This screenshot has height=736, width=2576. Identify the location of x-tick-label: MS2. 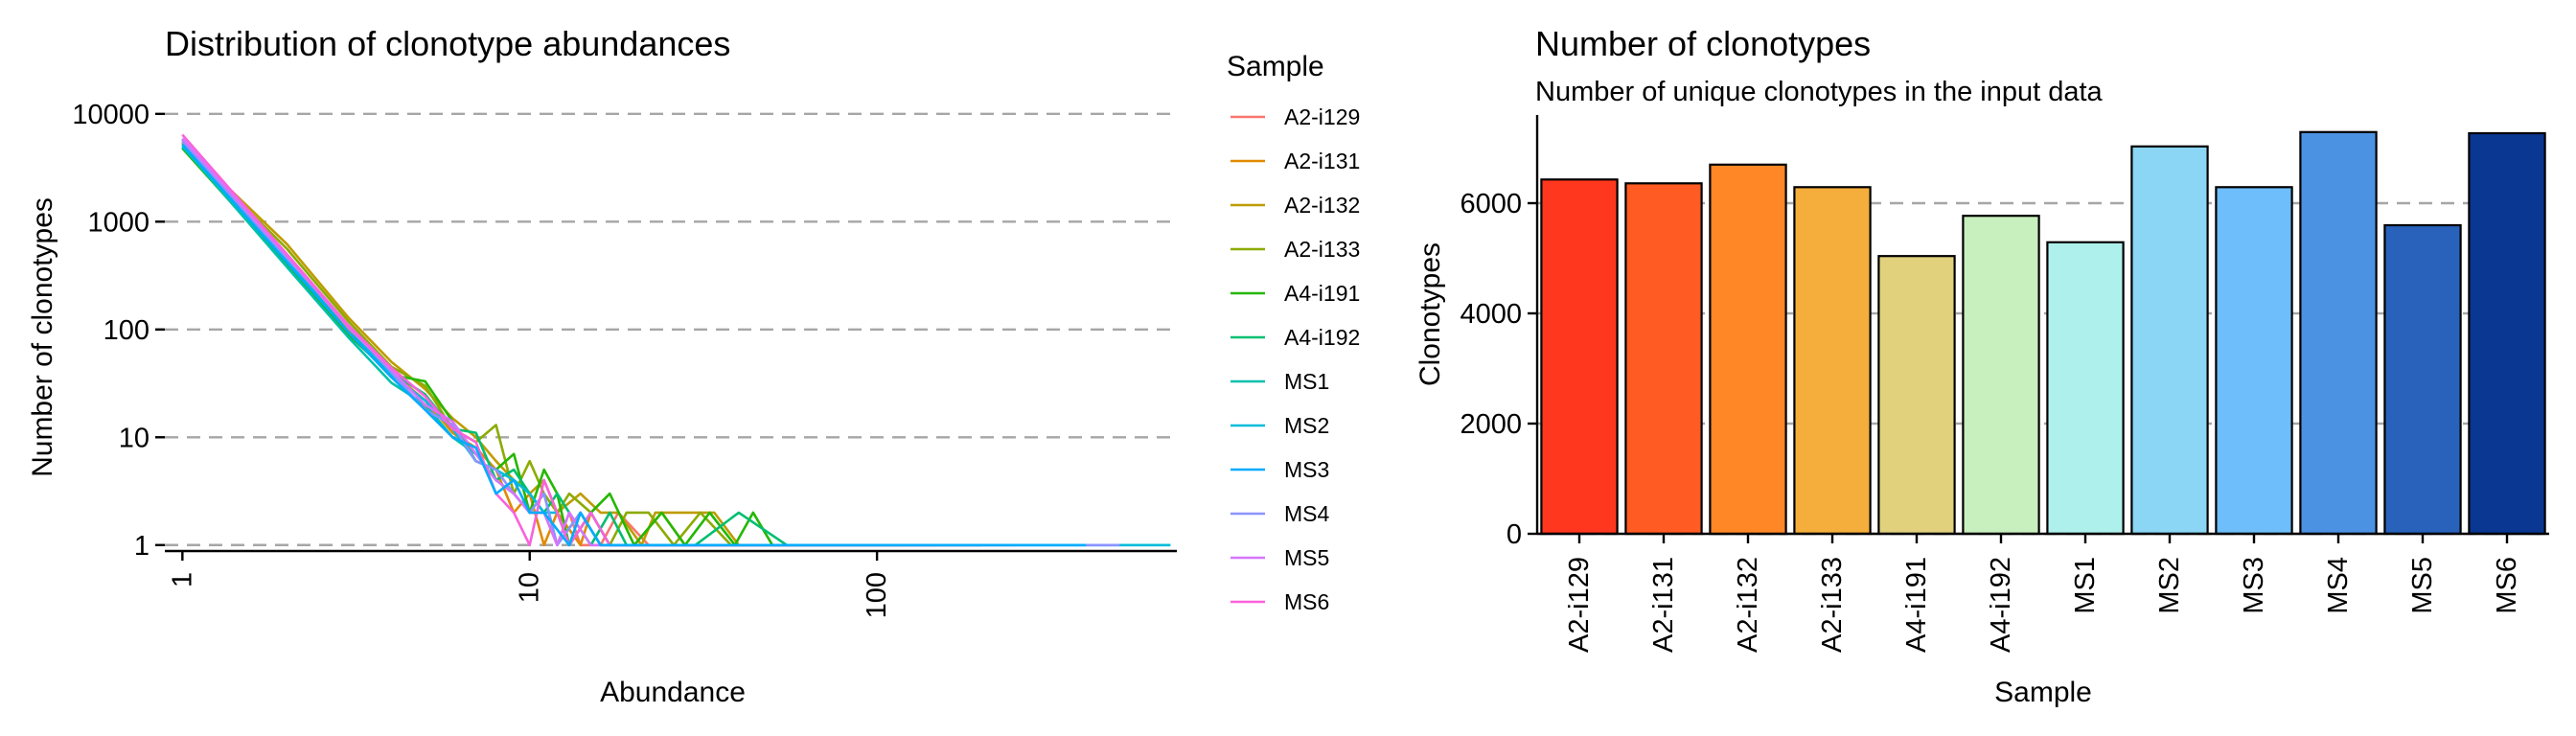
(2169, 585).